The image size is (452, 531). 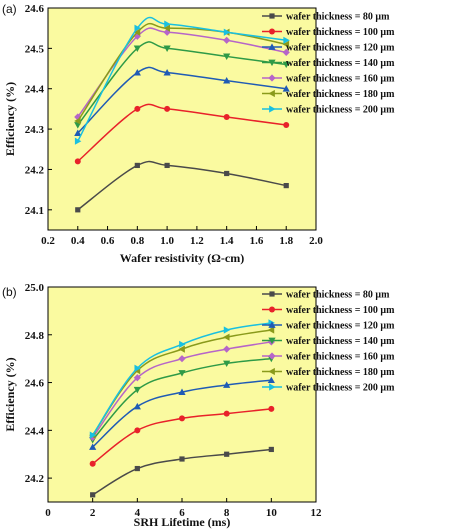 I want to click on x-tick-label: 2, so click(x=93, y=513).